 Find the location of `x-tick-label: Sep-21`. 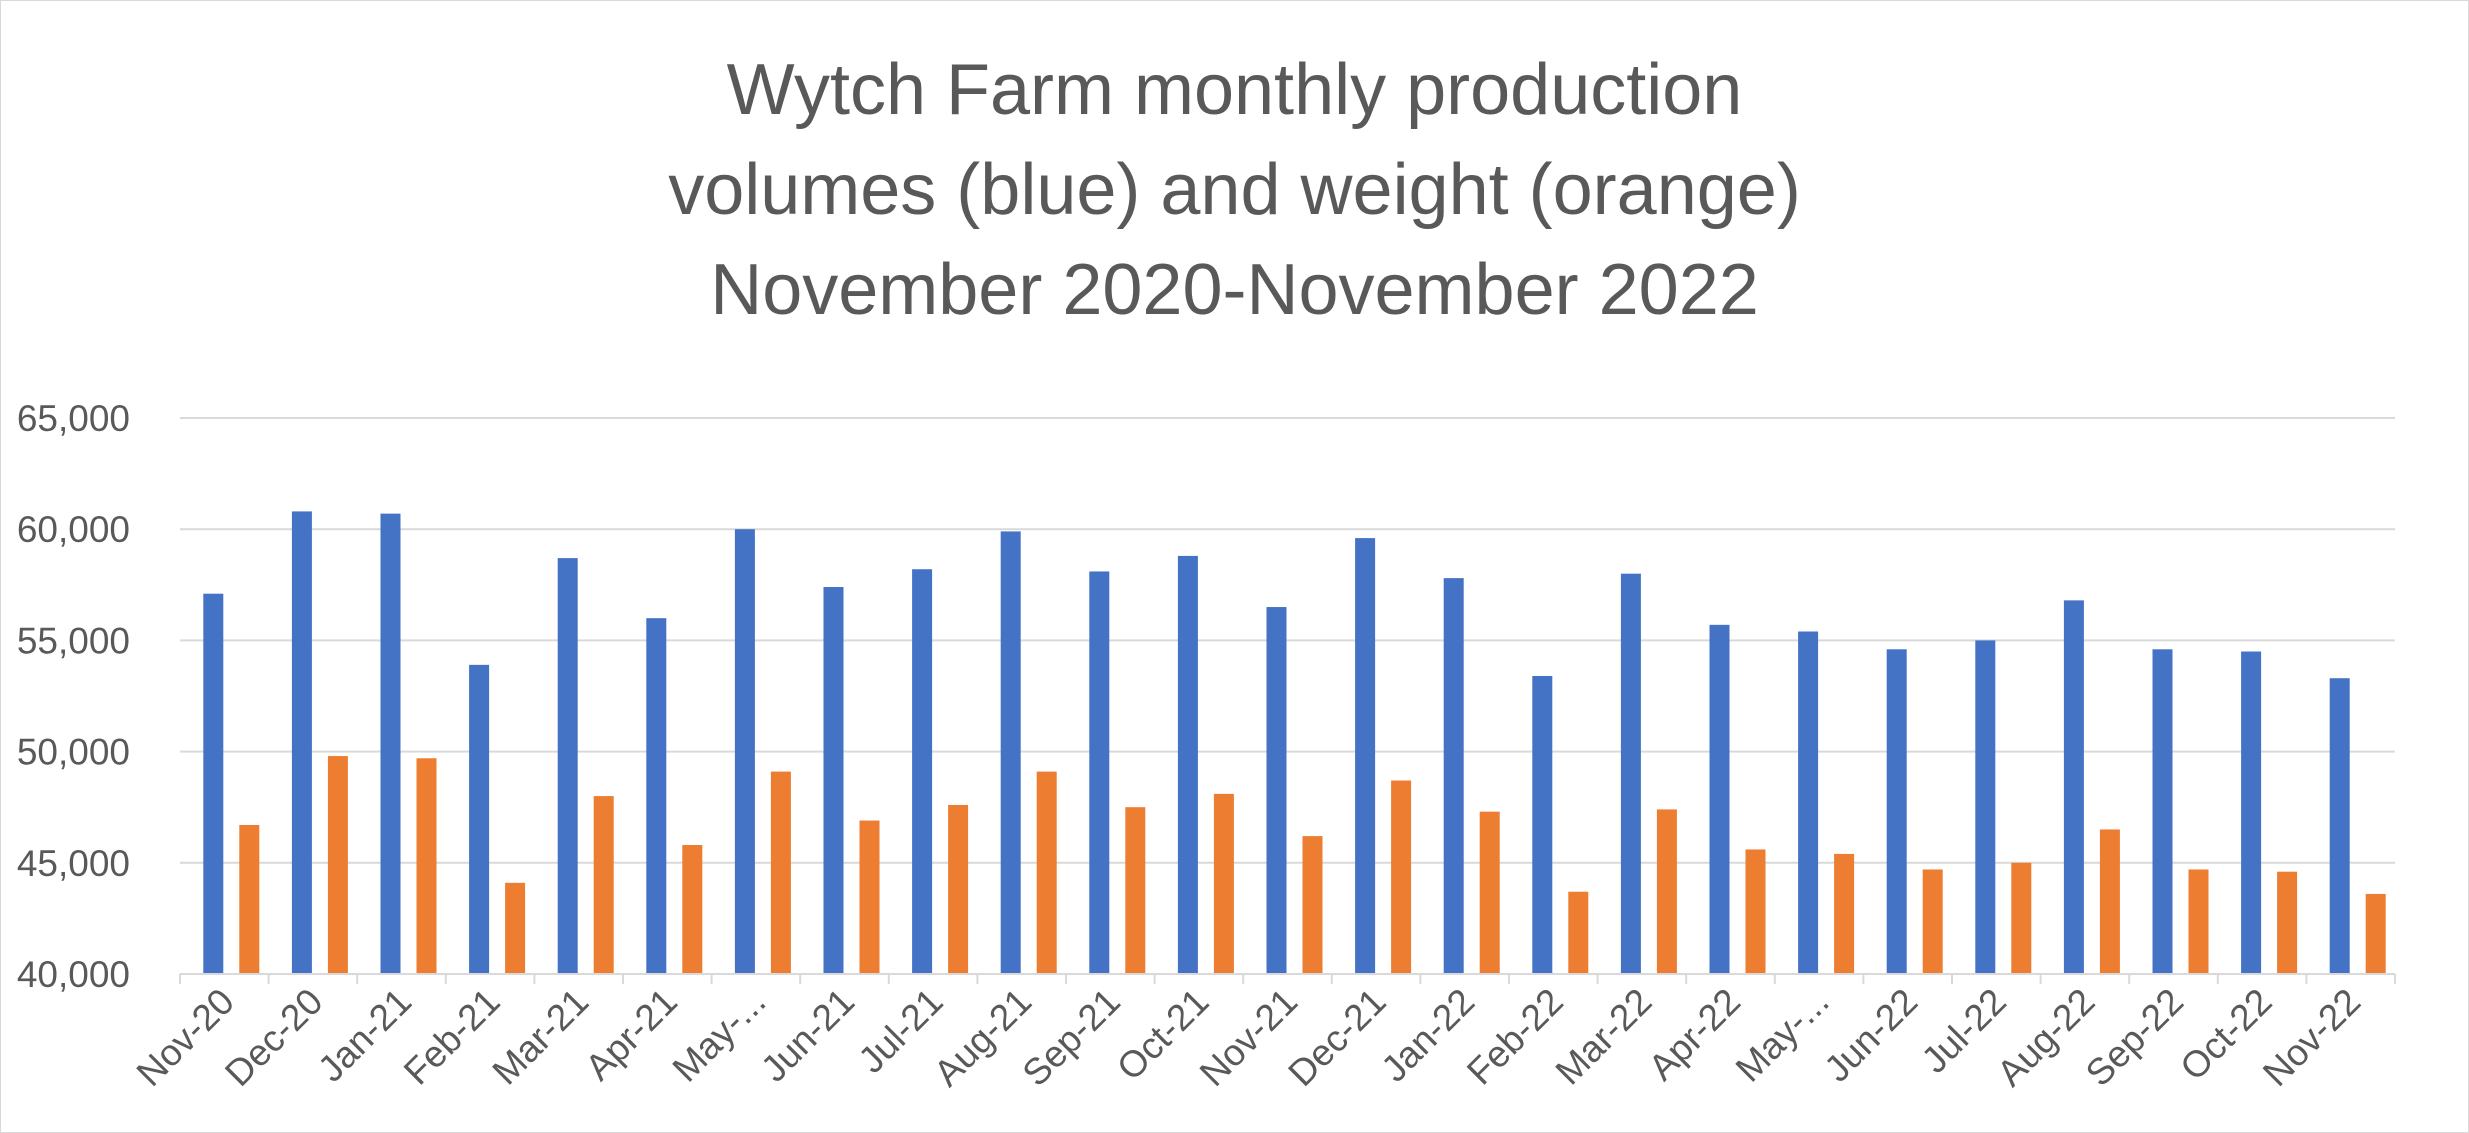

x-tick-label: Sep-21 is located at coordinates (1071, 1037).